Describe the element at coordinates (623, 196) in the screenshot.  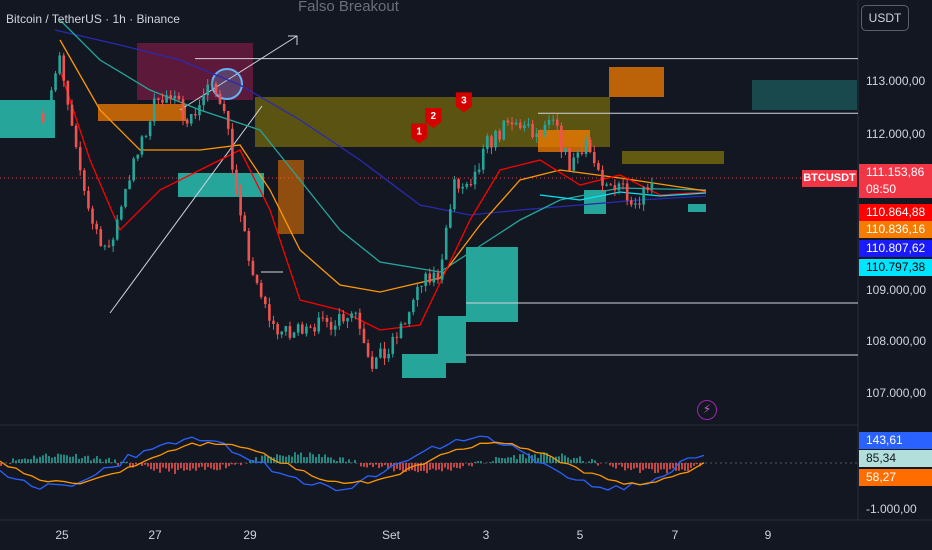
I see `ma-cyan-line` at that location.